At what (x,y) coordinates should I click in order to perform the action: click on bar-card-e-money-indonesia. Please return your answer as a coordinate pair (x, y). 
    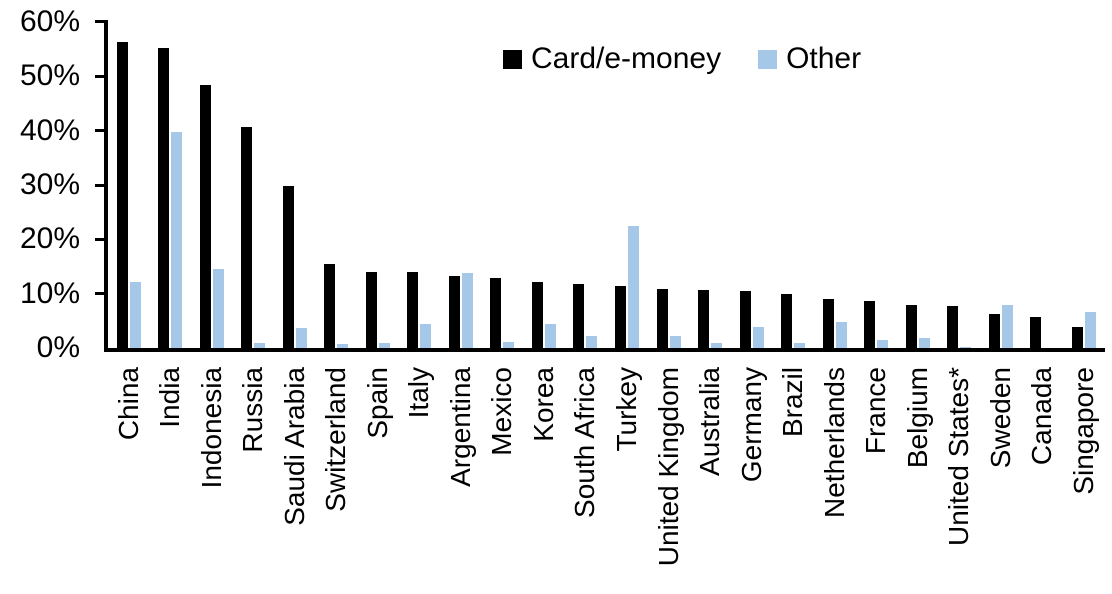
    Looking at the image, I should click on (205, 217).